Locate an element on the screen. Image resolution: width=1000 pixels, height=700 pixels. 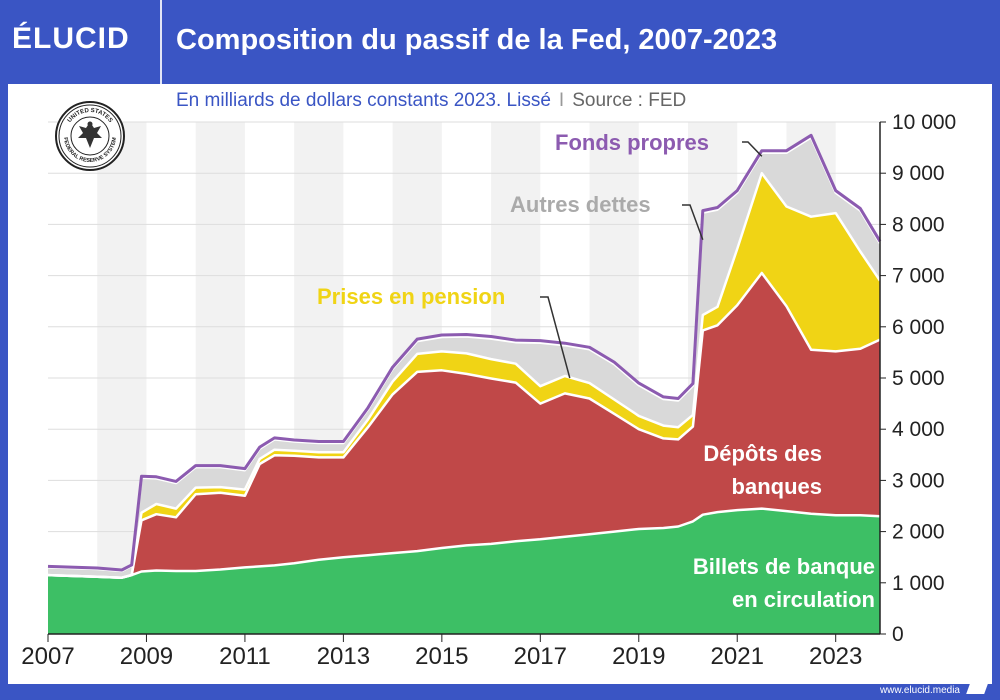
x-tick-label: 2011 is located at coordinates (245, 656).